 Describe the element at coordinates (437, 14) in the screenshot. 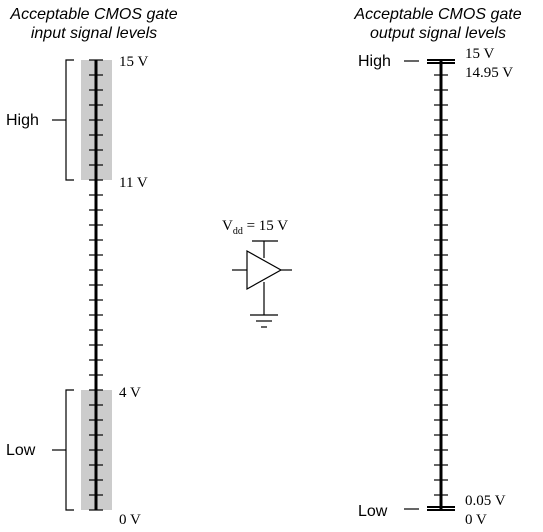

I see `output-title-line1: Acceptable CMOS gate` at that location.